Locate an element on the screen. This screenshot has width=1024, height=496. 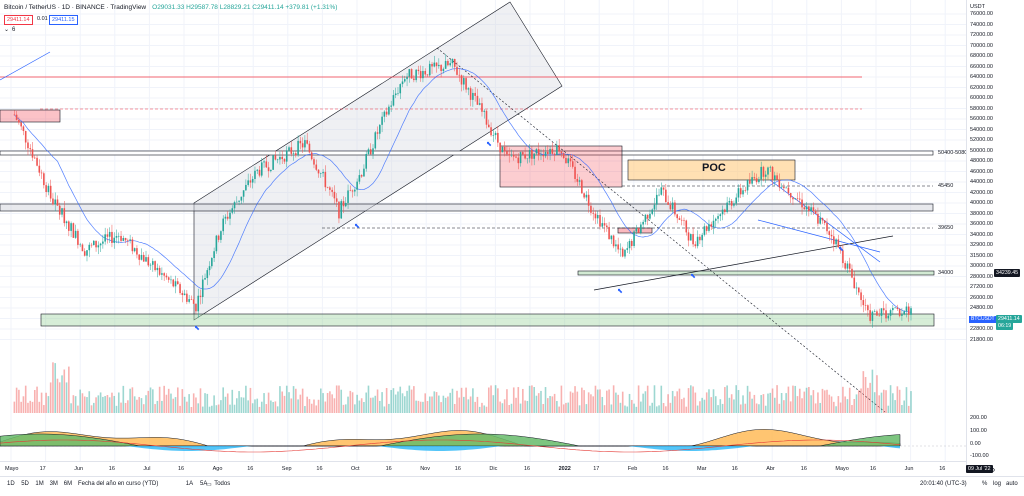
bottom-toolbar is located at coordinates (512, 486).